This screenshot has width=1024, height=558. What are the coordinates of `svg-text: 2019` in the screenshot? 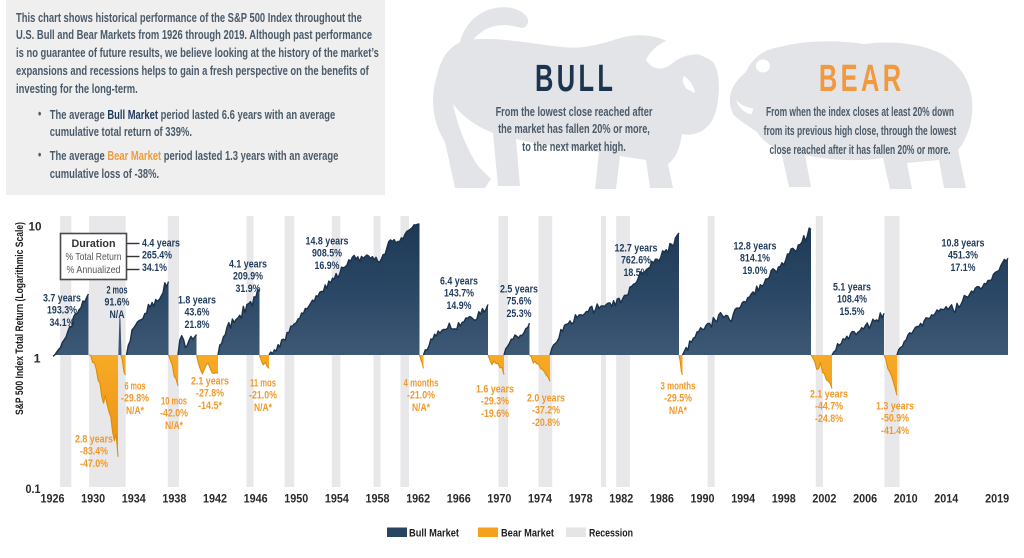 It's located at (997, 499).